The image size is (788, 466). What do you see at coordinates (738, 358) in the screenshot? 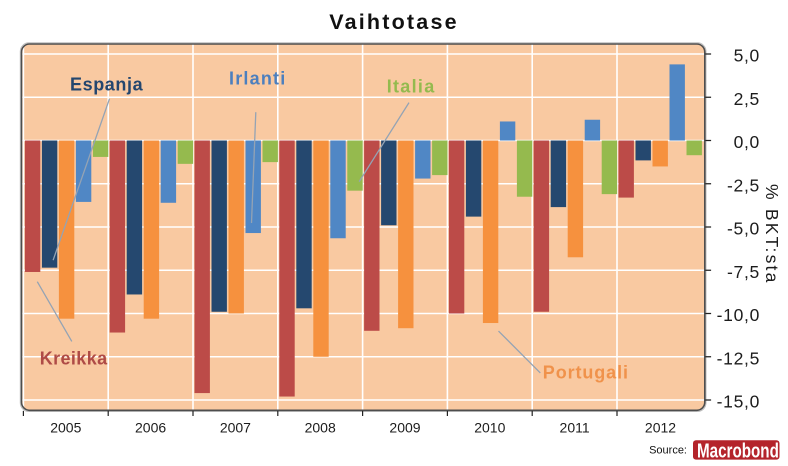
I see `svg-text: -12,5` at bounding box center [738, 358].